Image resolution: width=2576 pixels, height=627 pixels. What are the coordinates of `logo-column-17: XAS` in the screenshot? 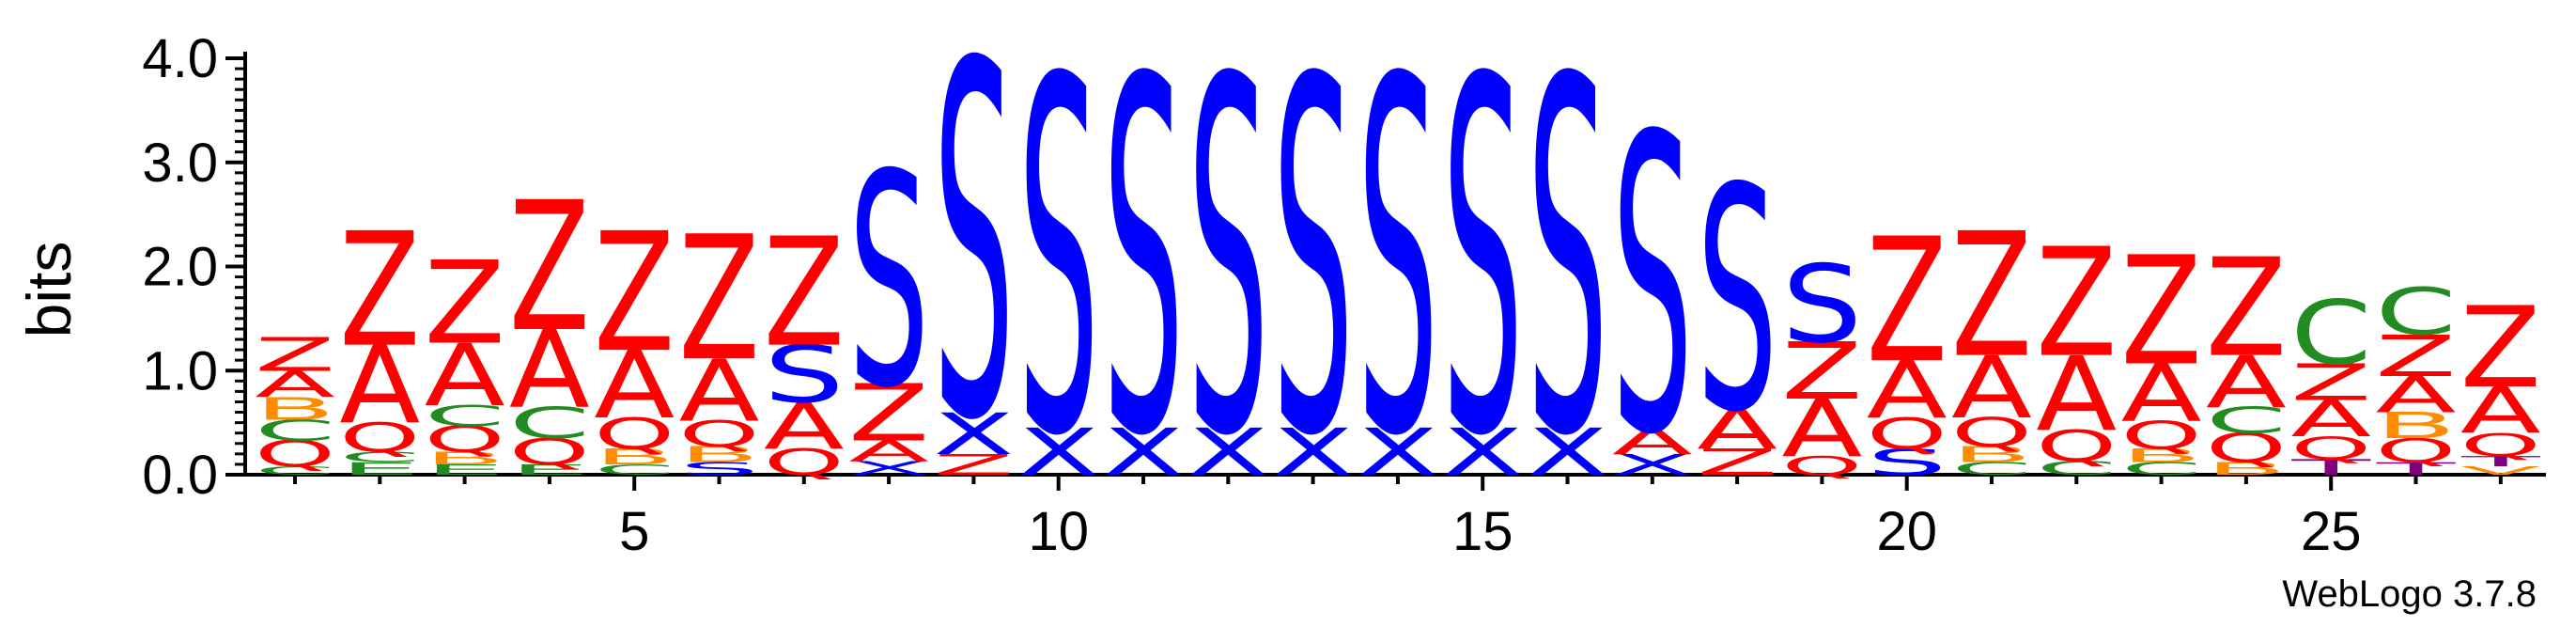 It's located at (1653, 287).